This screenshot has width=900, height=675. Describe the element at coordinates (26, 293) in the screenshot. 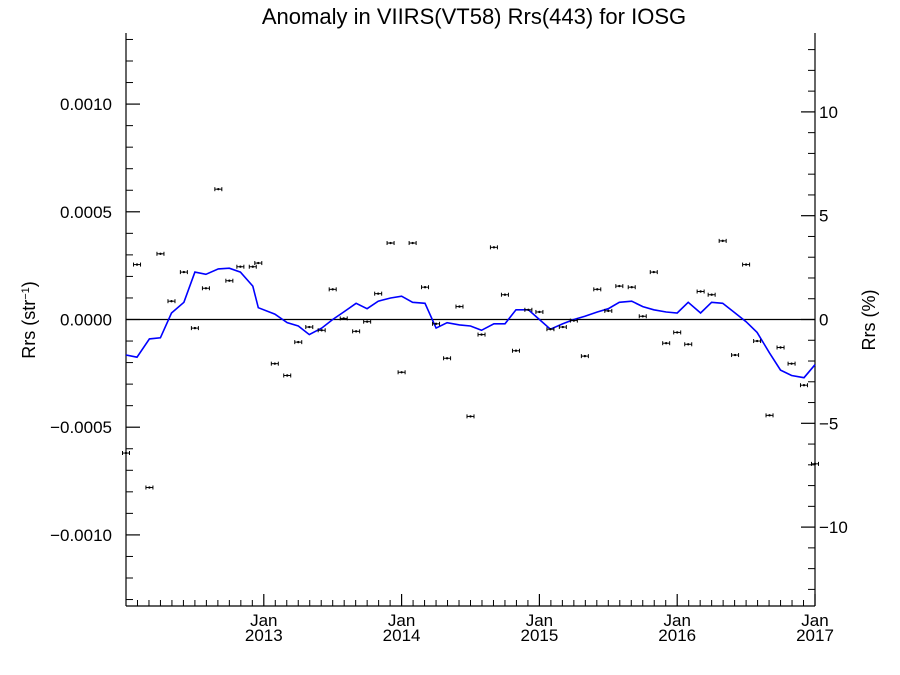

I see `y-axis-label-sup: −1` at that location.